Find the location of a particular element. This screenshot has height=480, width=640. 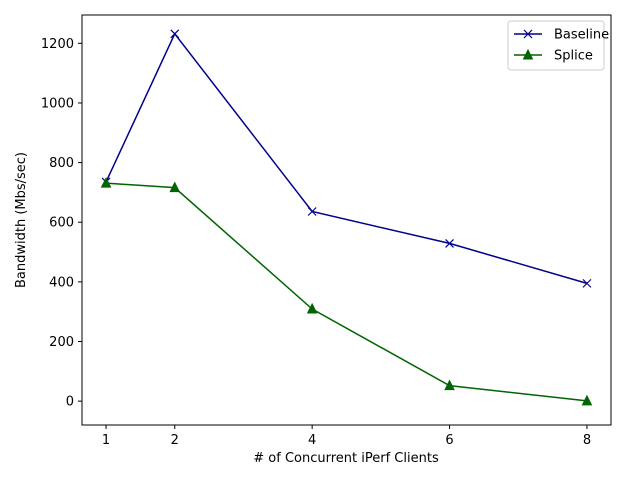

x-tick-label: 2 is located at coordinates (175, 440).